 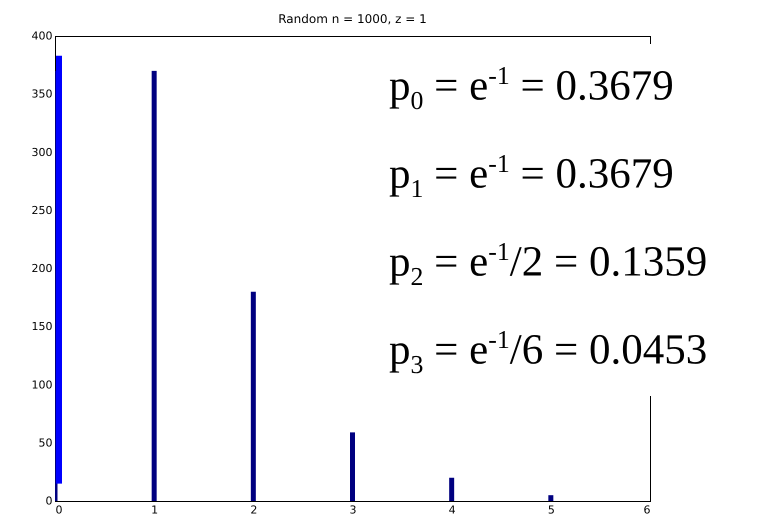 What do you see at coordinates (548, 352) in the screenshot?
I see `annotation: p$_{3}$ = e$^{-1}$/6 = 0.0453` at bounding box center [548, 352].